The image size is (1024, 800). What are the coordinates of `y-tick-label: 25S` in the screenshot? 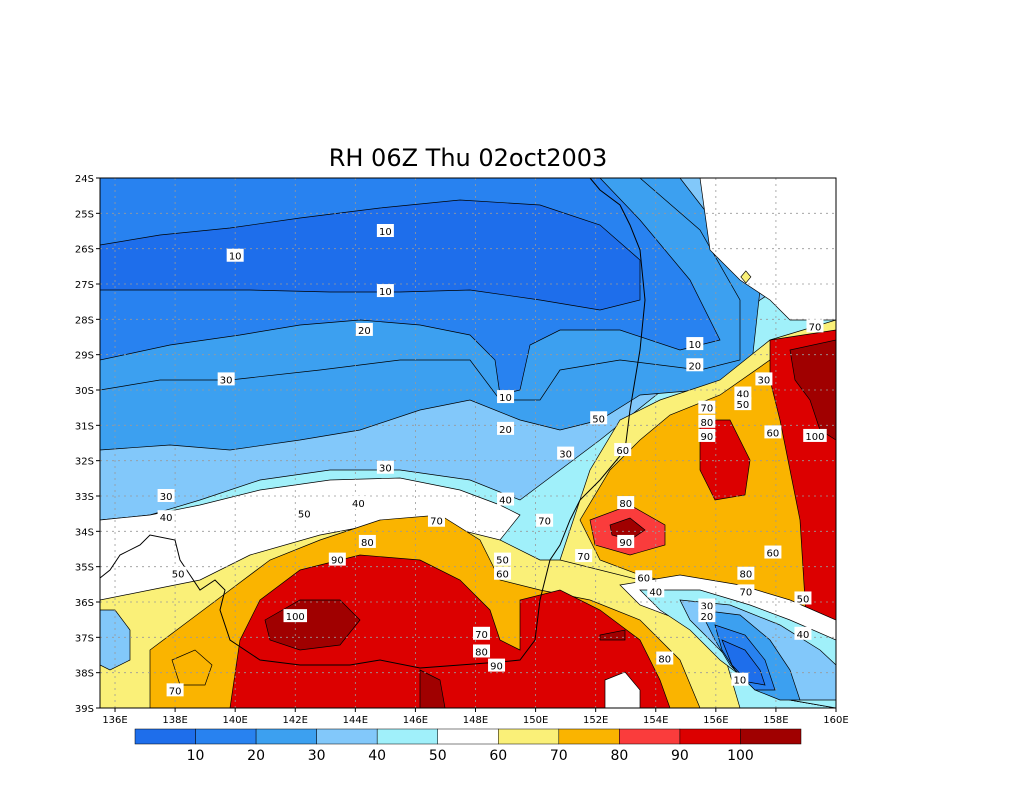 It's located at (84, 214).